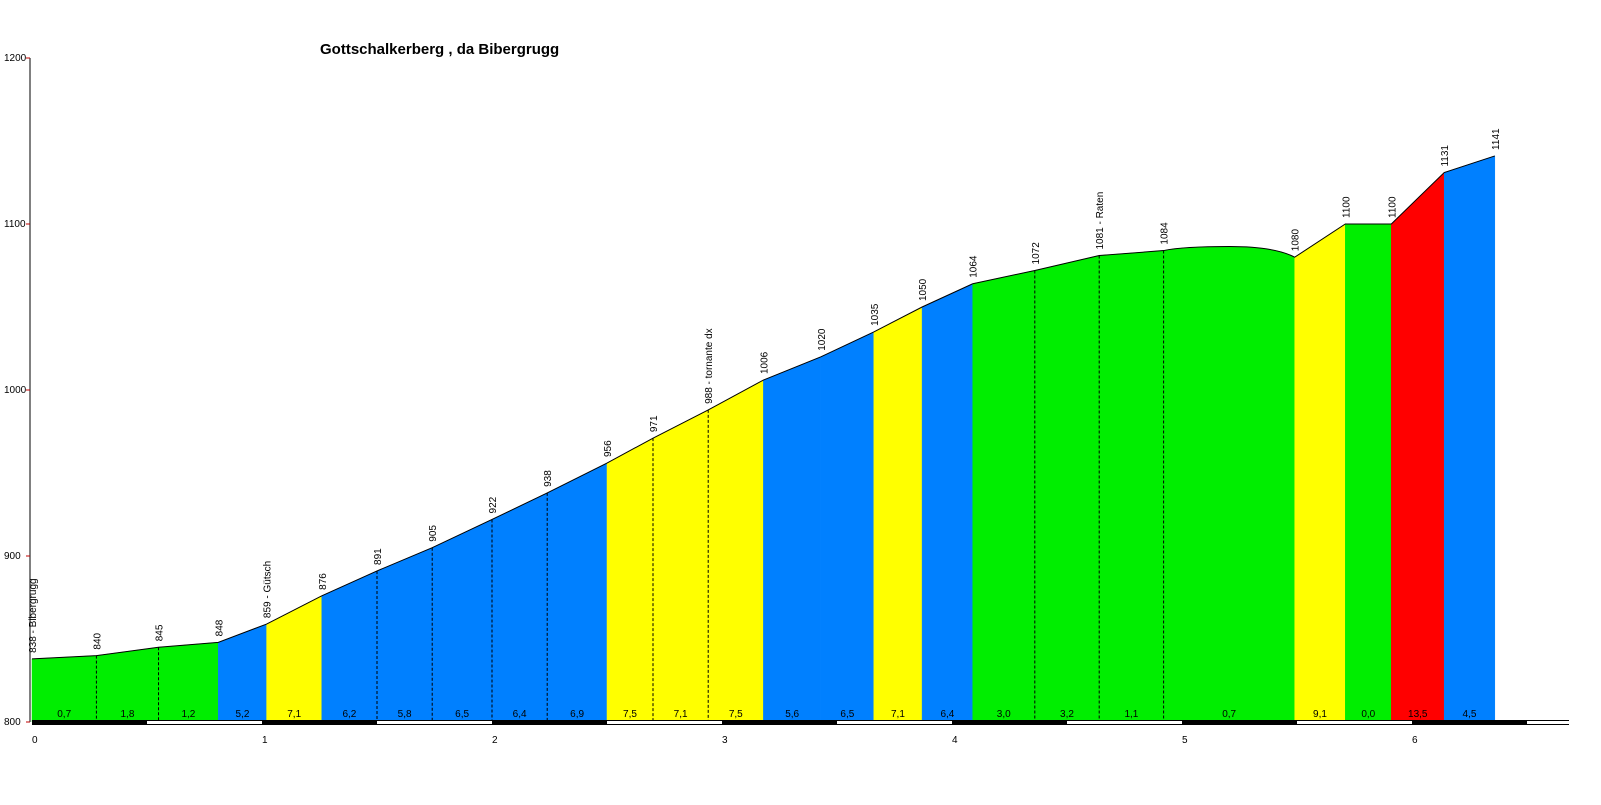 Image resolution: width=1601 pixels, height=805 pixels. I want to click on elevation-label: 956, so click(608, 448).